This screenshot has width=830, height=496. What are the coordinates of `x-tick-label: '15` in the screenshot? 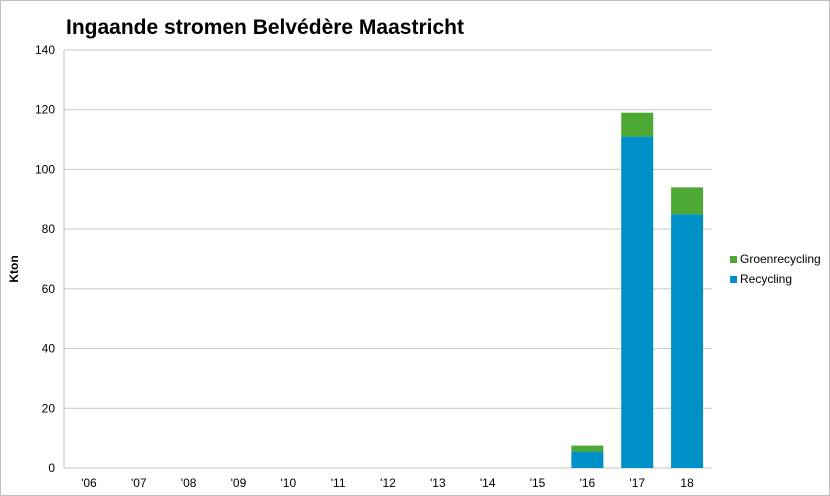 It's located at (538, 483).